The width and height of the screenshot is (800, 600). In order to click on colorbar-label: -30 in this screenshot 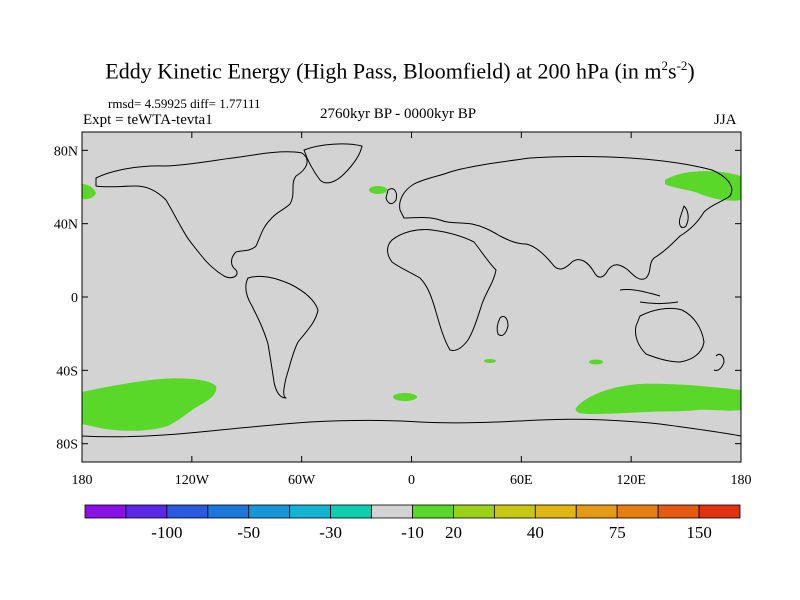, I will do `click(330, 532)`.